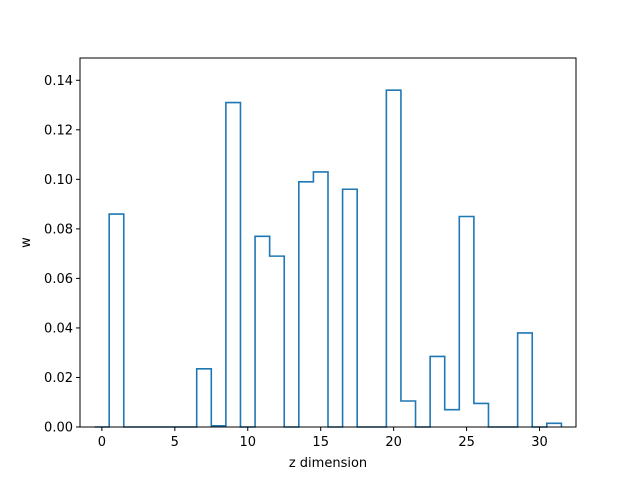 The image size is (640, 480). I want to click on y-tick-label: 0.02, so click(58, 378).